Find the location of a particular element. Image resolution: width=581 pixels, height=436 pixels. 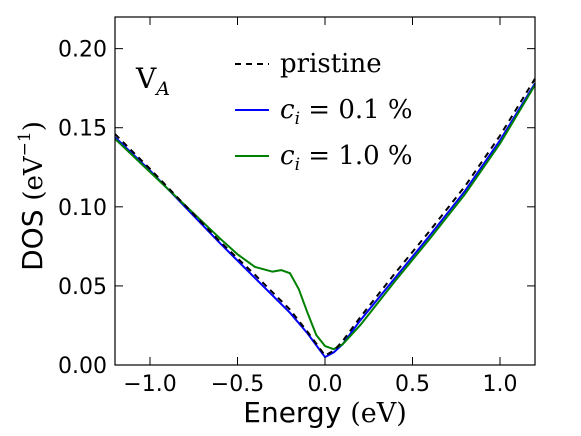

x-tick-label: −1.0 is located at coordinates (149, 384).